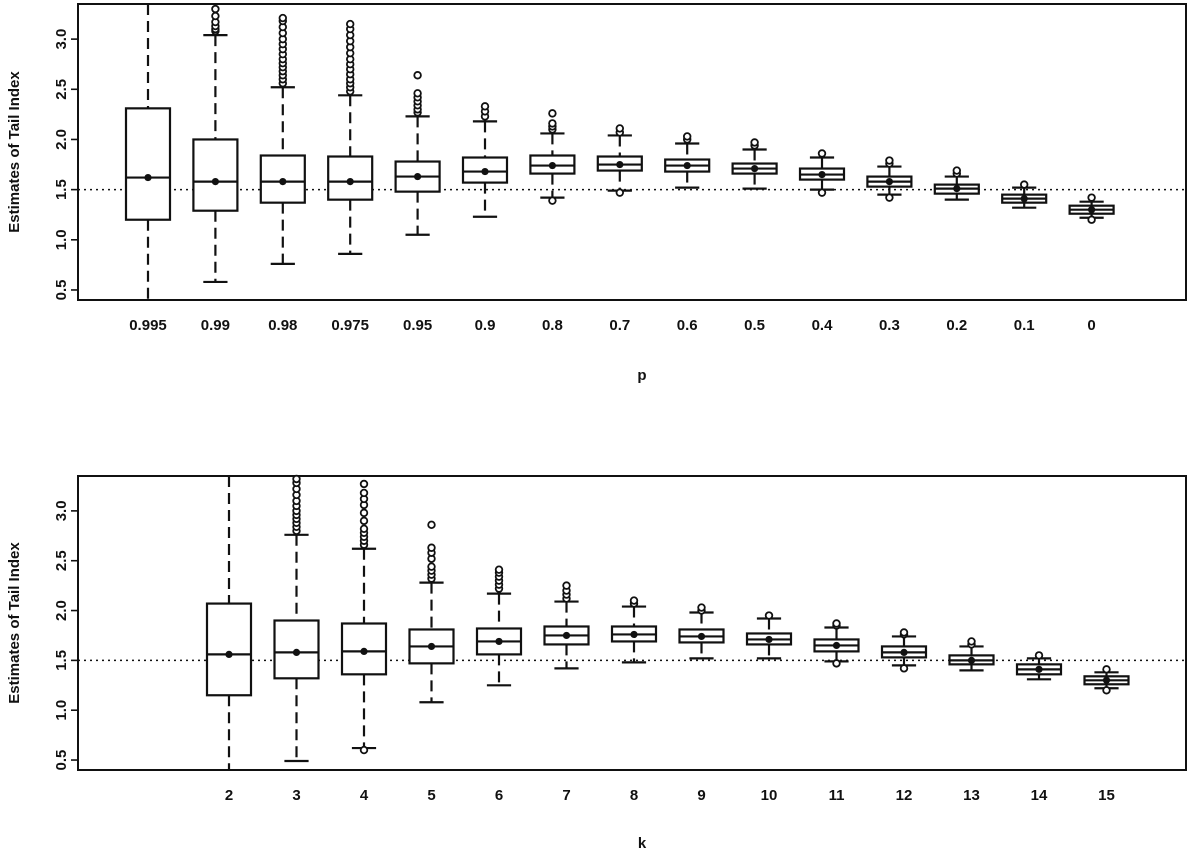 Image resolution: width=1194 pixels, height=852 pixels. I want to click on x-axis-title: p, so click(641, 375).